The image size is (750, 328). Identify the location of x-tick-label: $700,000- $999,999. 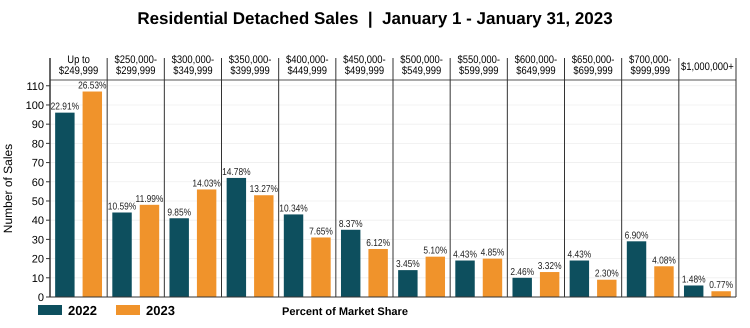
(650, 66).